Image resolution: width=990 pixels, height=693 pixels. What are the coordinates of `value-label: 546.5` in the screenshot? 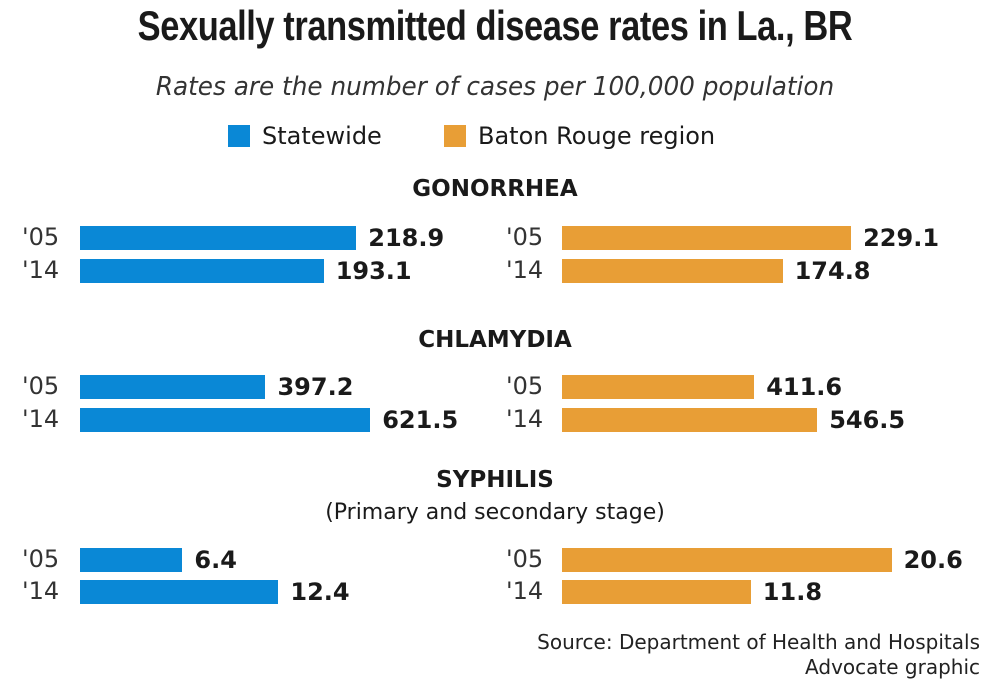 It's located at (867, 420).